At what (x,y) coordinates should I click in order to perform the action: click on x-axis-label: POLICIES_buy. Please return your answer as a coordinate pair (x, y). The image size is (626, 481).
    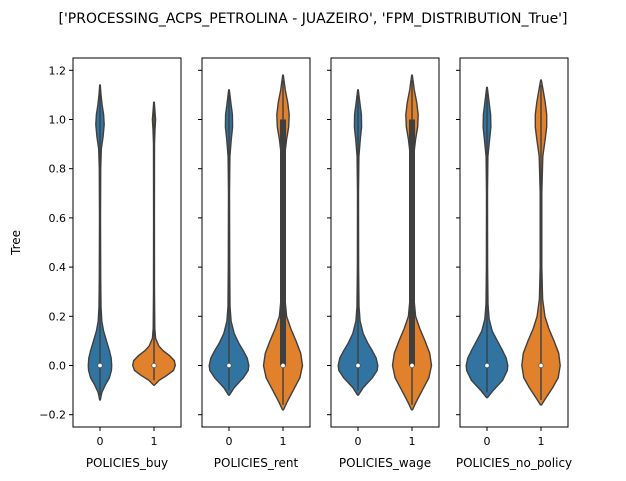
    Looking at the image, I should click on (127, 463).